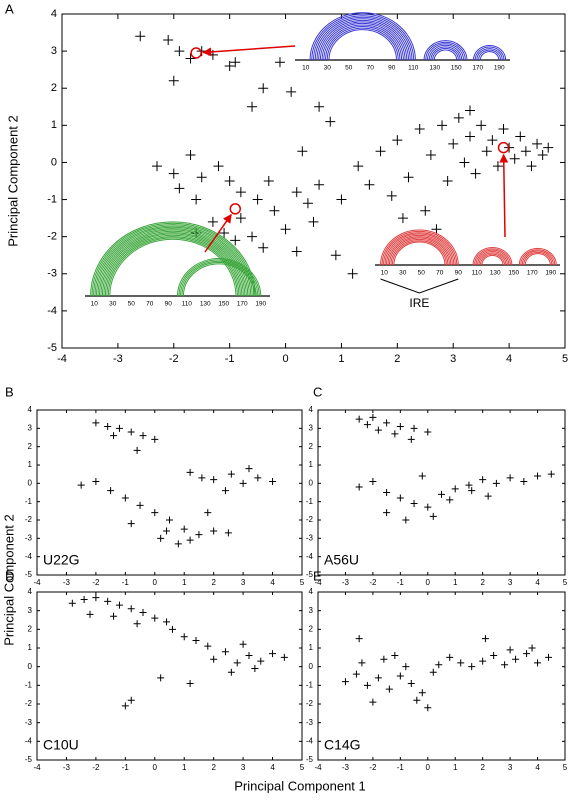 Image resolution: width=579 pixels, height=805 pixels. I want to click on ire-bracket, so click(419, 286).